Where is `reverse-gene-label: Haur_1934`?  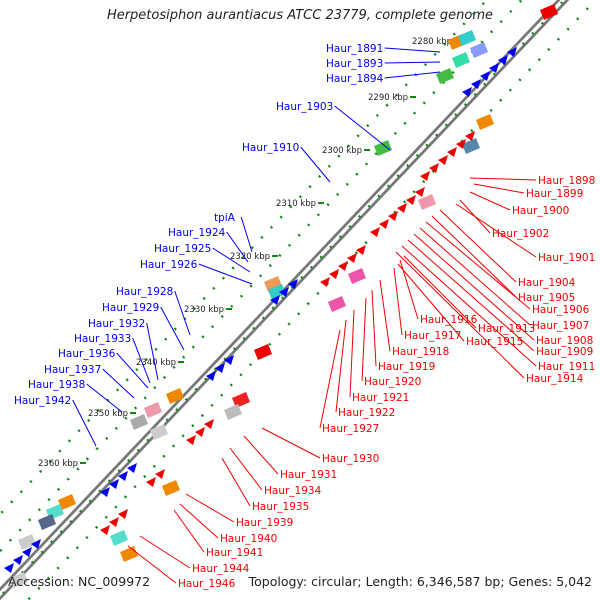 reverse-gene-label: Haur_1934 is located at coordinates (293, 491).